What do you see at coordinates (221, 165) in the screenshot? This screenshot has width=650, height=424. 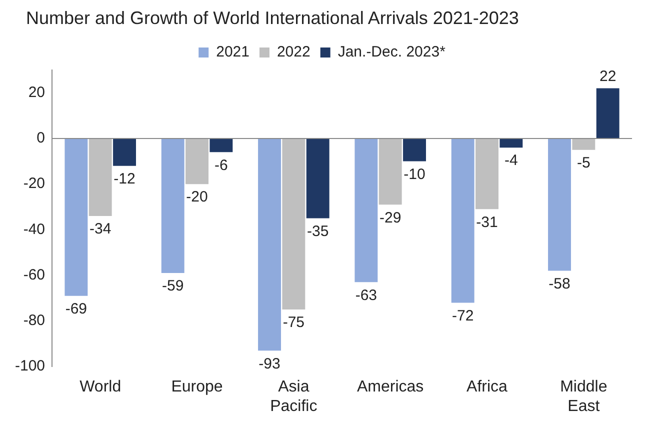 I see `data-label: -6` at bounding box center [221, 165].